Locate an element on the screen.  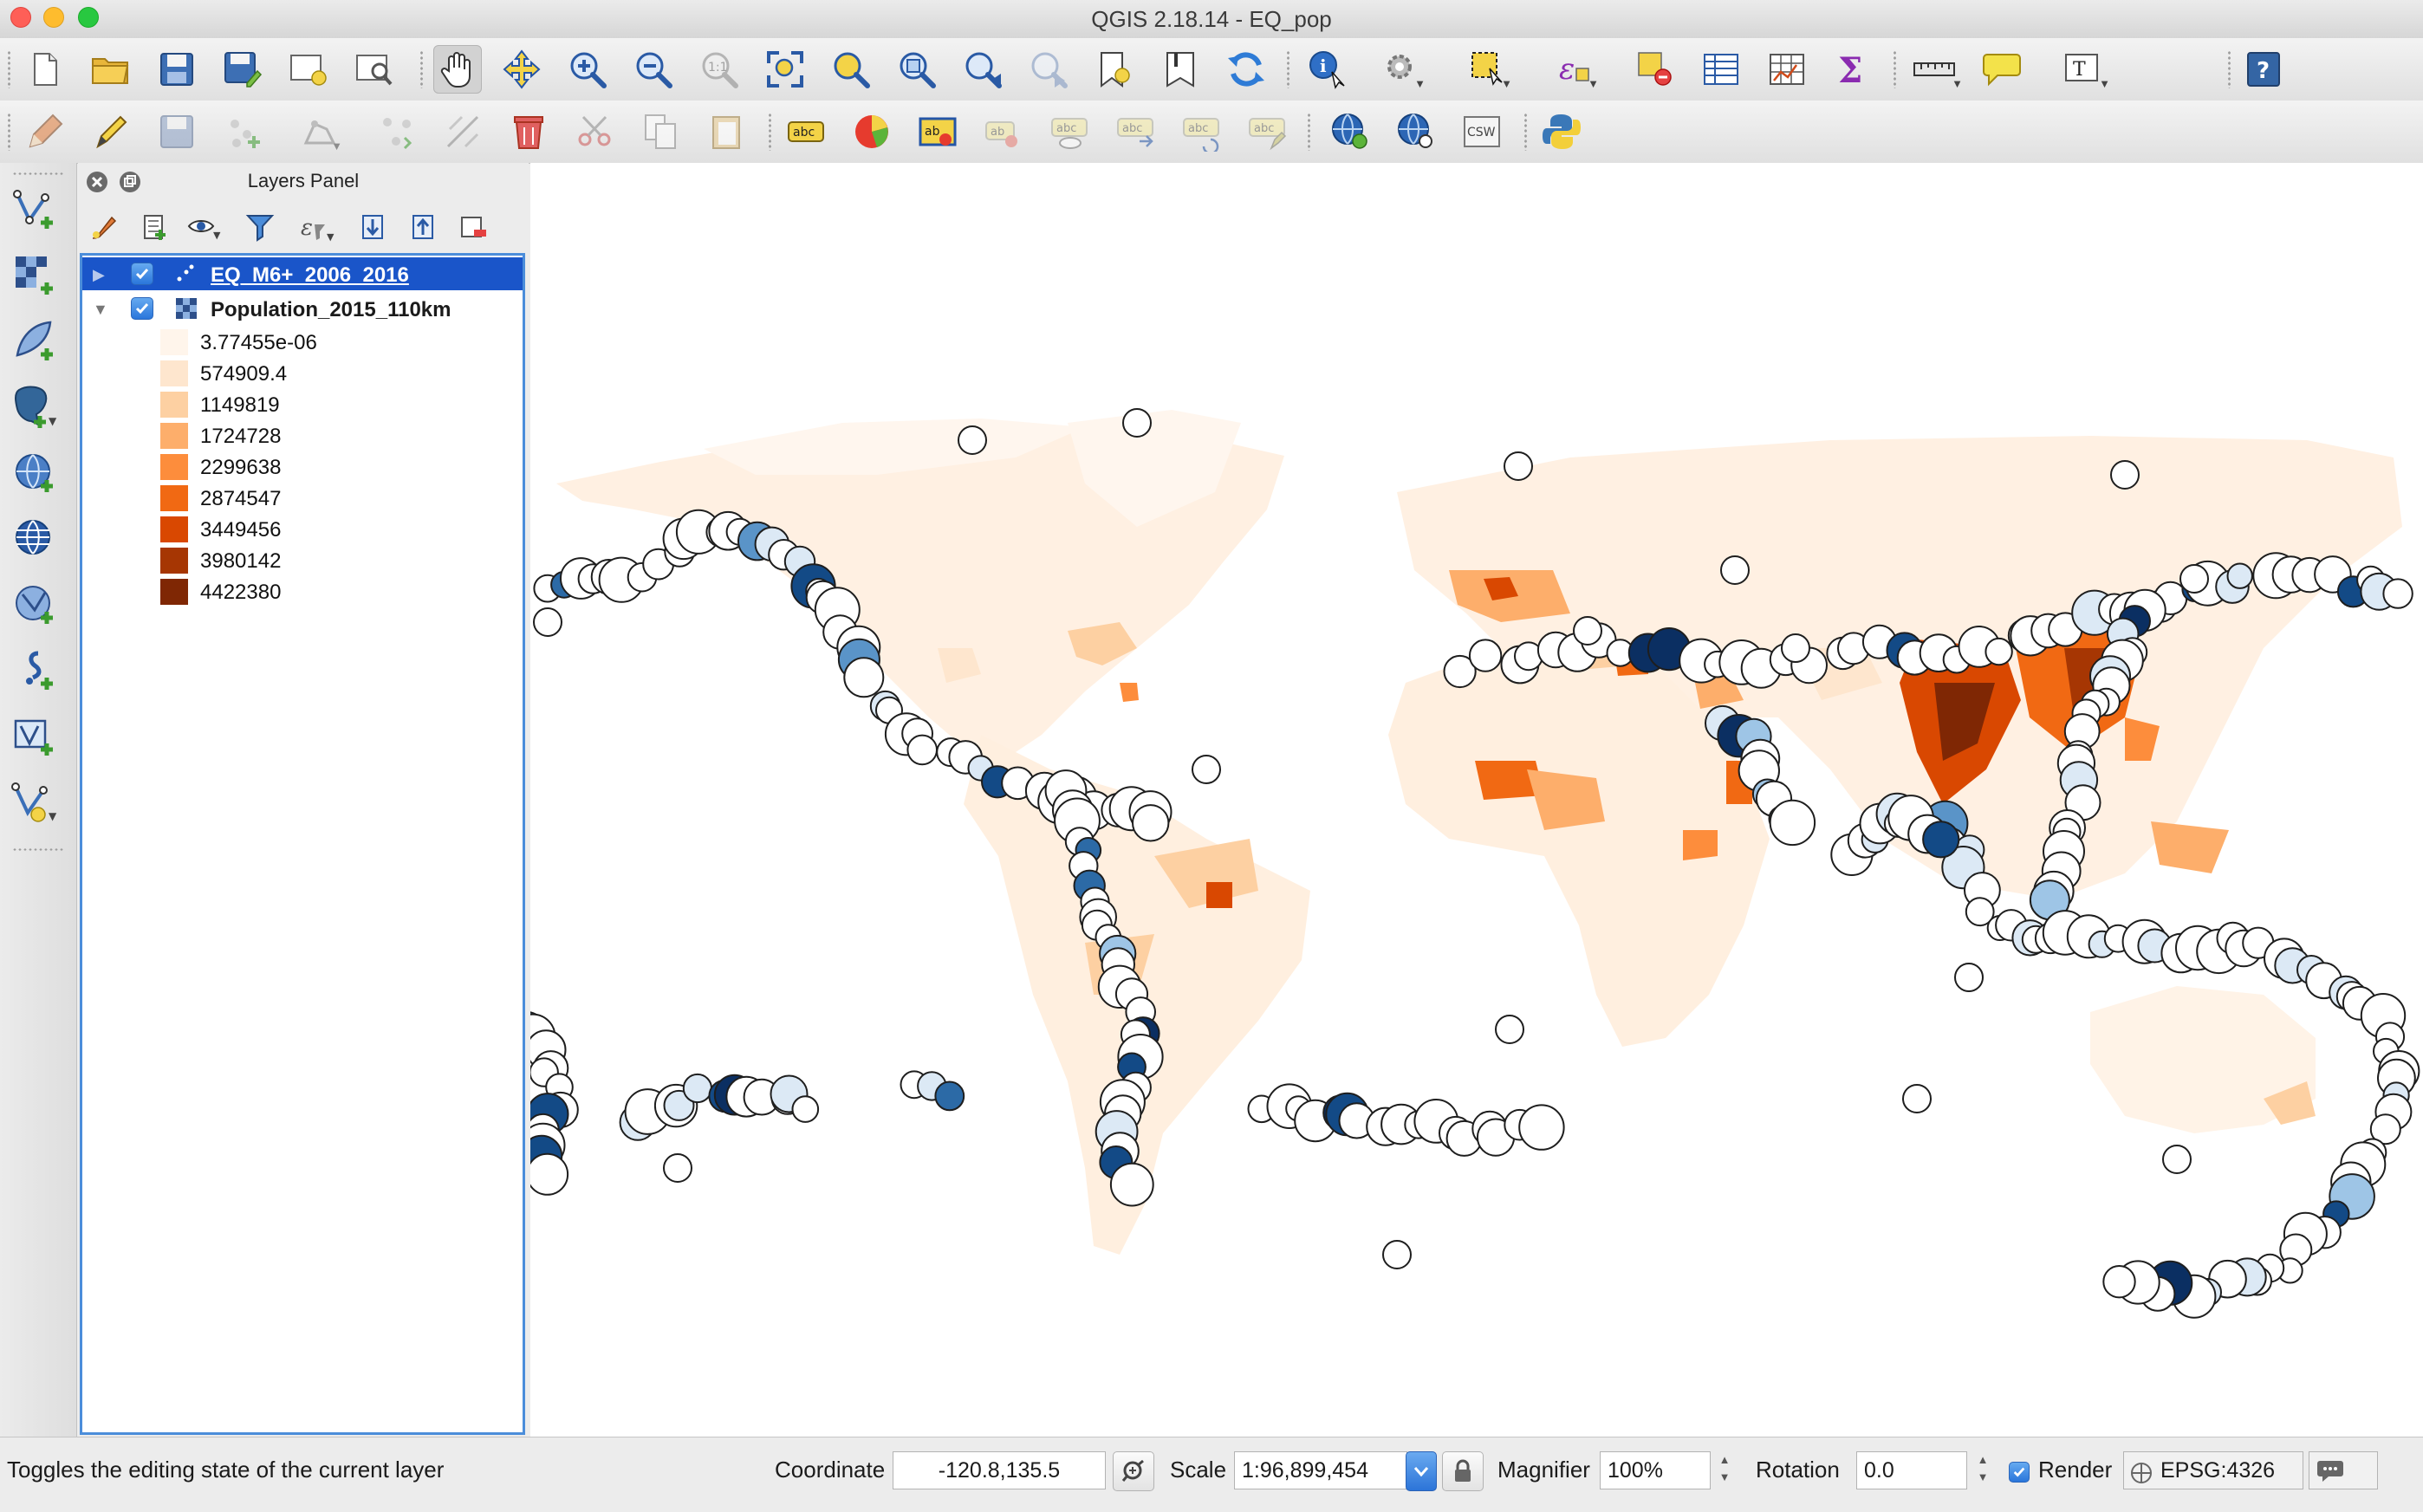
collapse-arrow-icon: ▼ is located at coordinates (100, 309).